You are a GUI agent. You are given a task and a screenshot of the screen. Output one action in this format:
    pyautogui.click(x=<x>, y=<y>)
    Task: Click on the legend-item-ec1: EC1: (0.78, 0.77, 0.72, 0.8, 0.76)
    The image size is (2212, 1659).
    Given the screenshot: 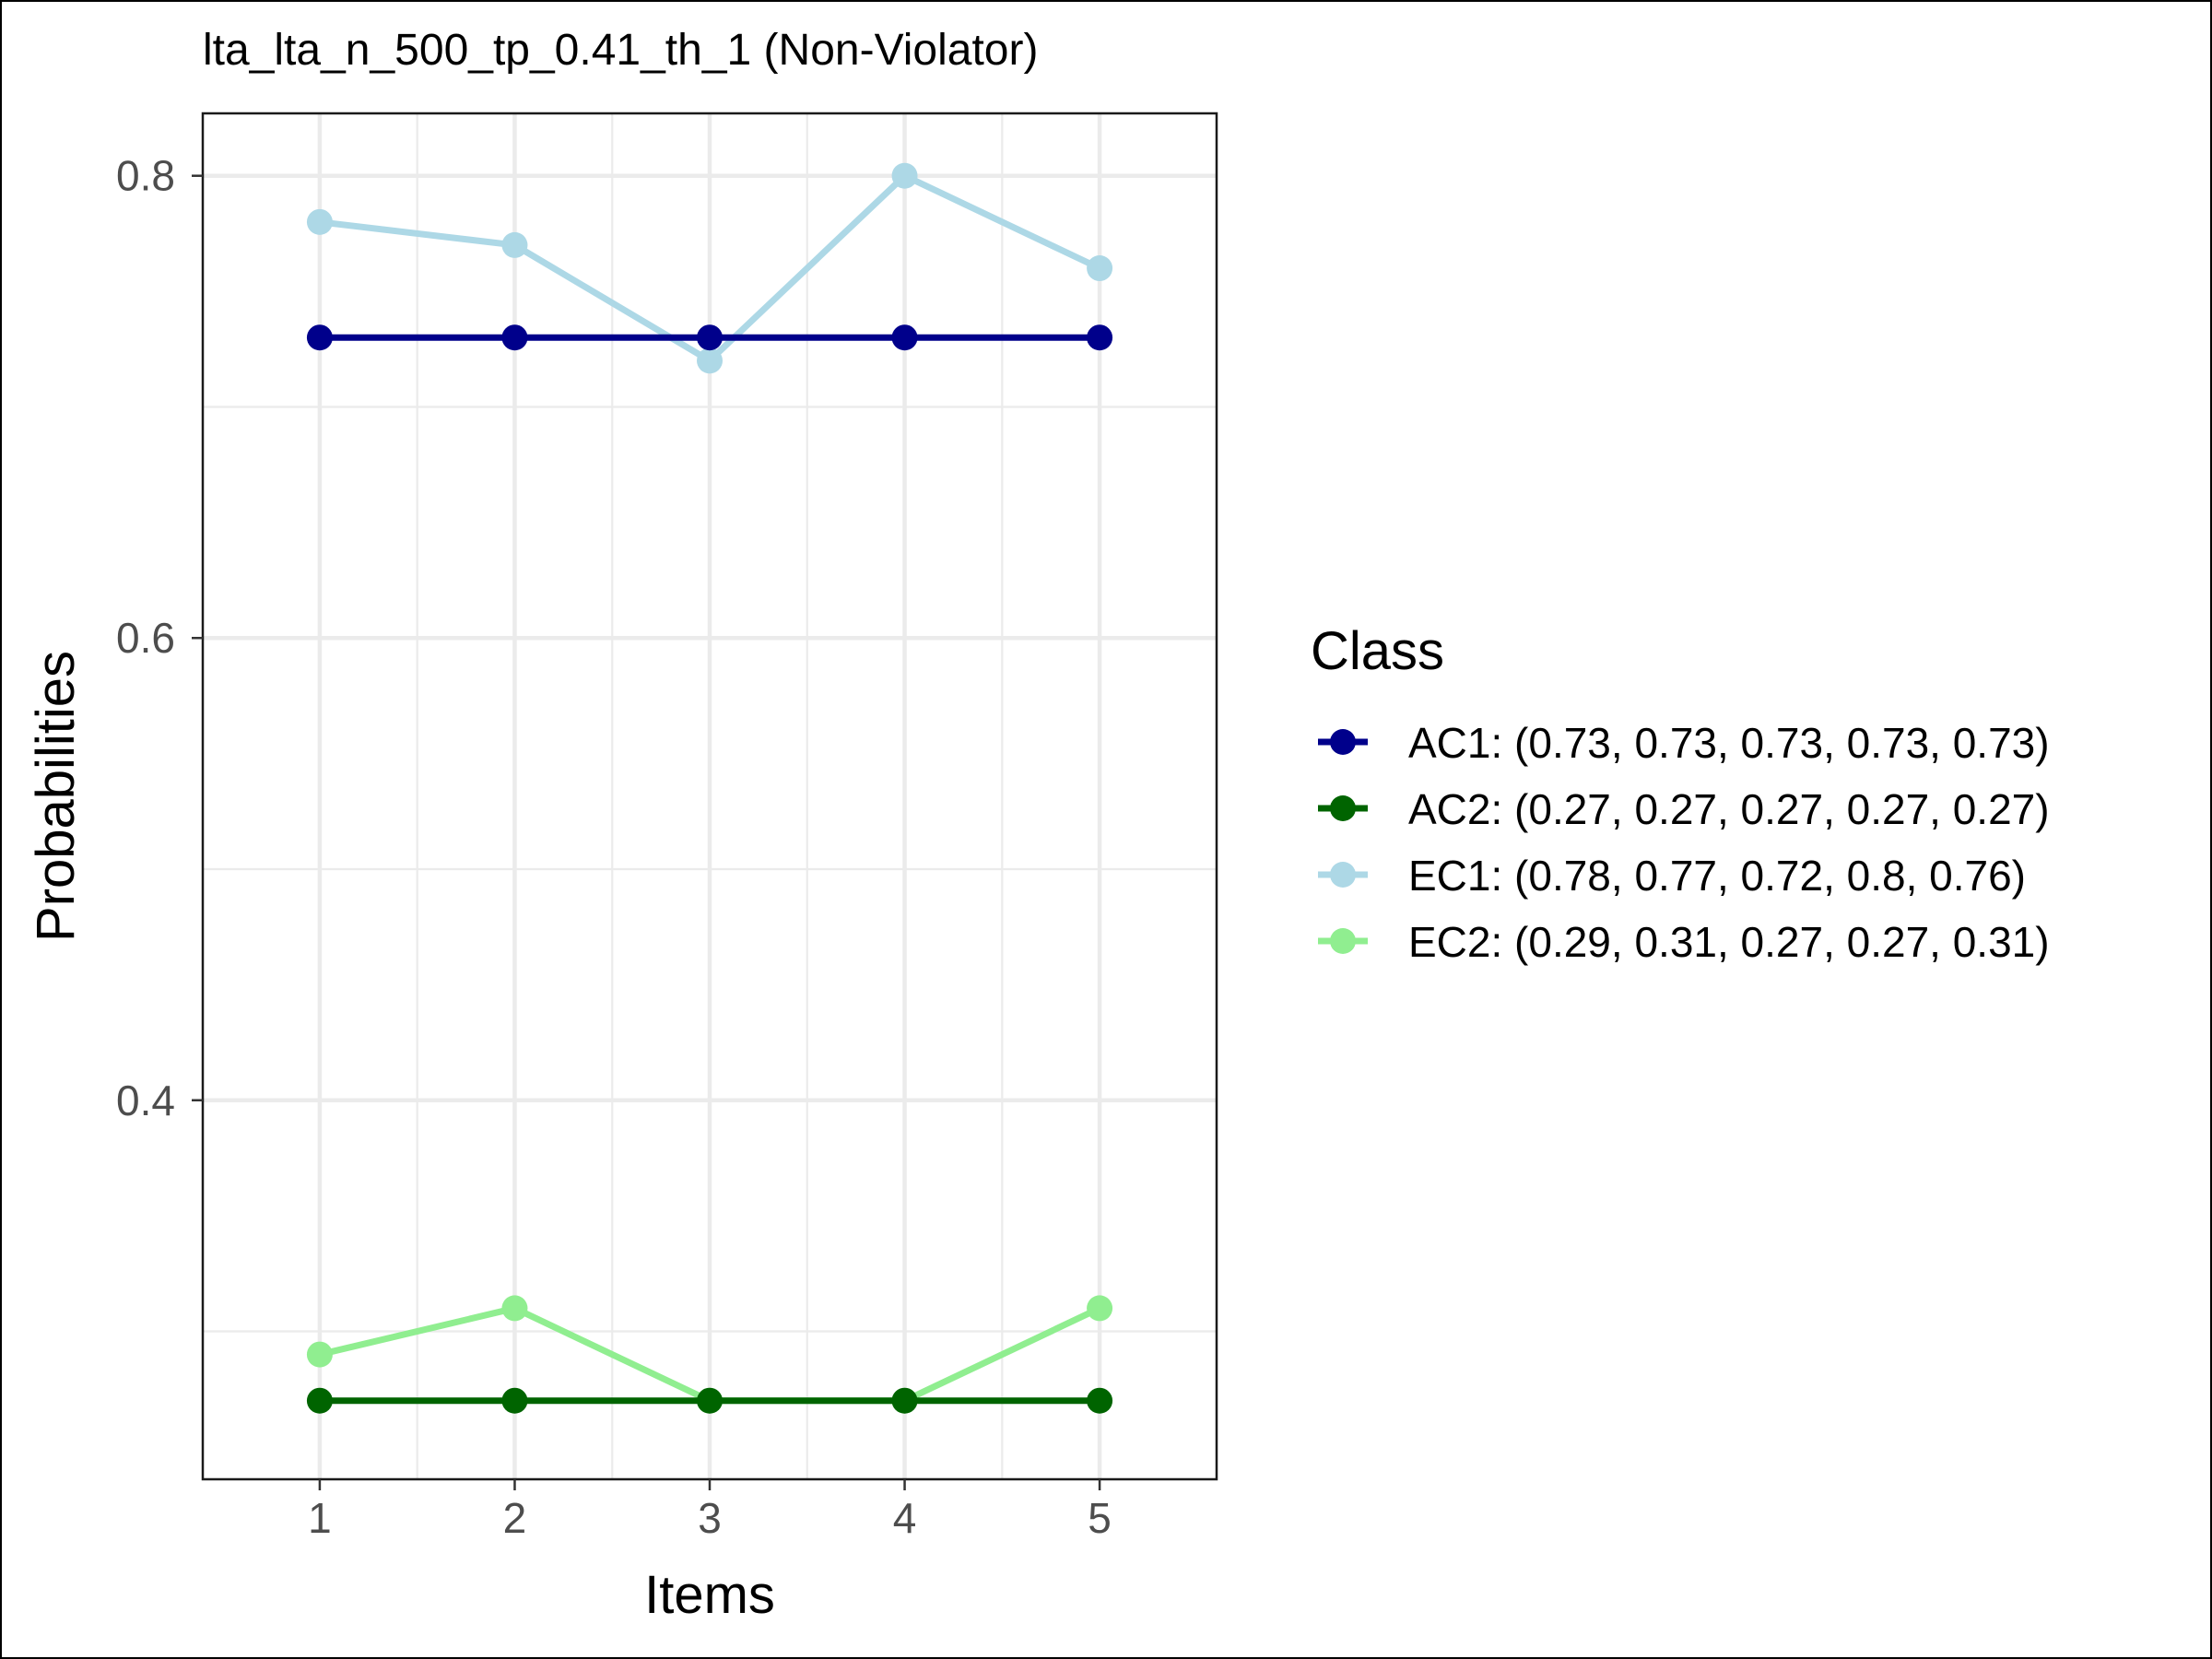 What is the action you would take?
    pyautogui.click(x=1672, y=876)
    